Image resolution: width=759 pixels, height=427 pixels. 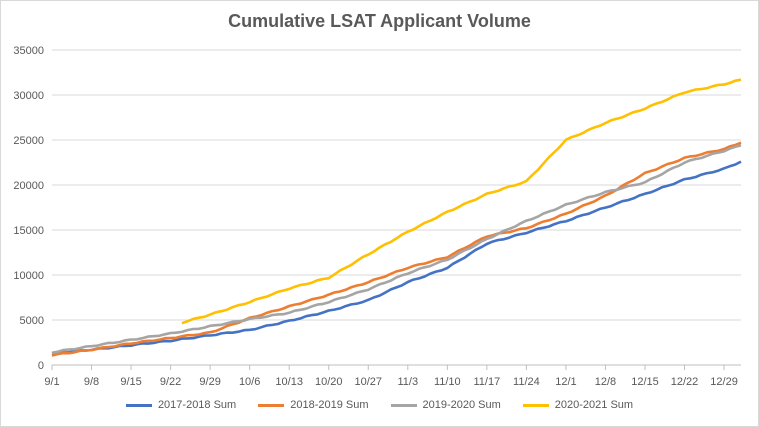 I want to click on x-tick-label: 12/1, so click(x=565, y=382).